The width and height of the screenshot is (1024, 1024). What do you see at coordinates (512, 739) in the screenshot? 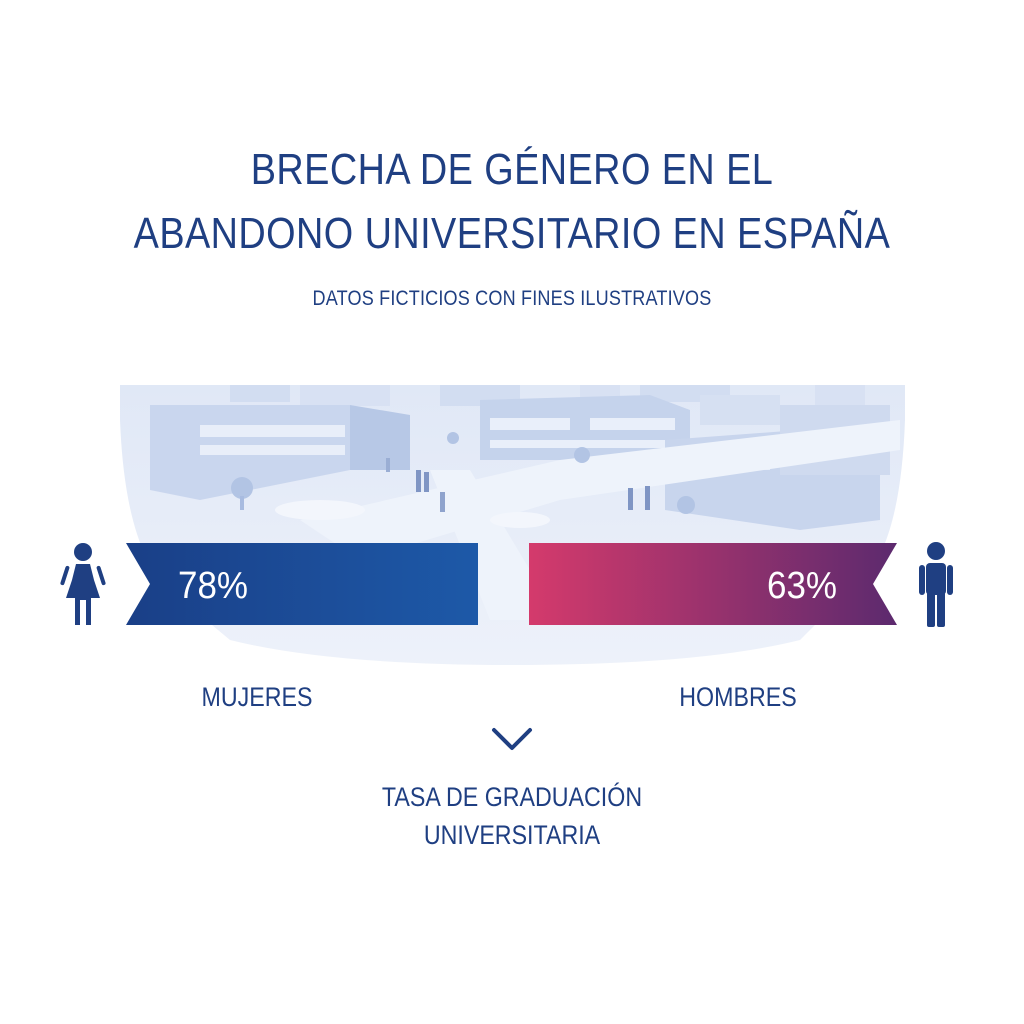
I see `chevron-down-icon` at bounding box center [512, 739].